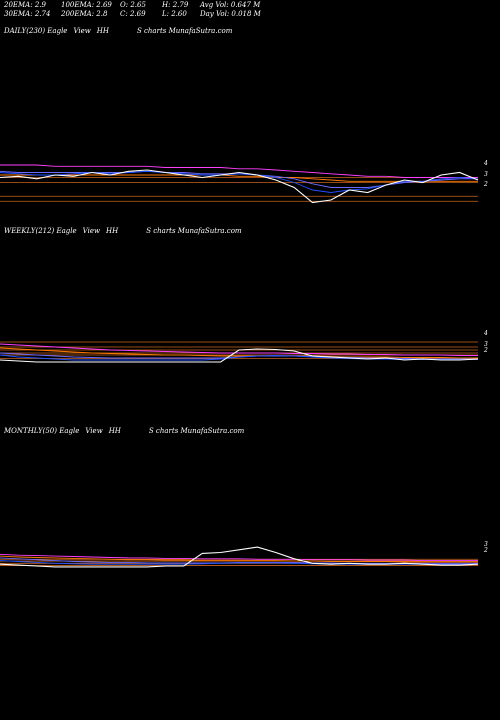 The height and width of the screenshot is (720, 500). What do you see at coordinates (84, 14) in the screenshot?
I see `ema200-label: 200EMA: 2.8` at bounding box center [84, 14].